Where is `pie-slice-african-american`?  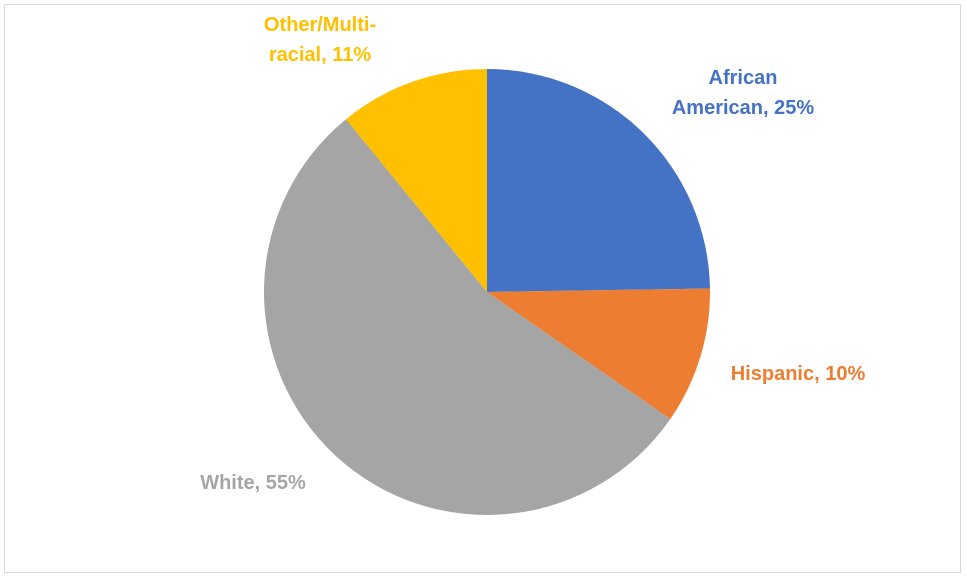 pie-slice-african-american is located at coordinates (598, 180).